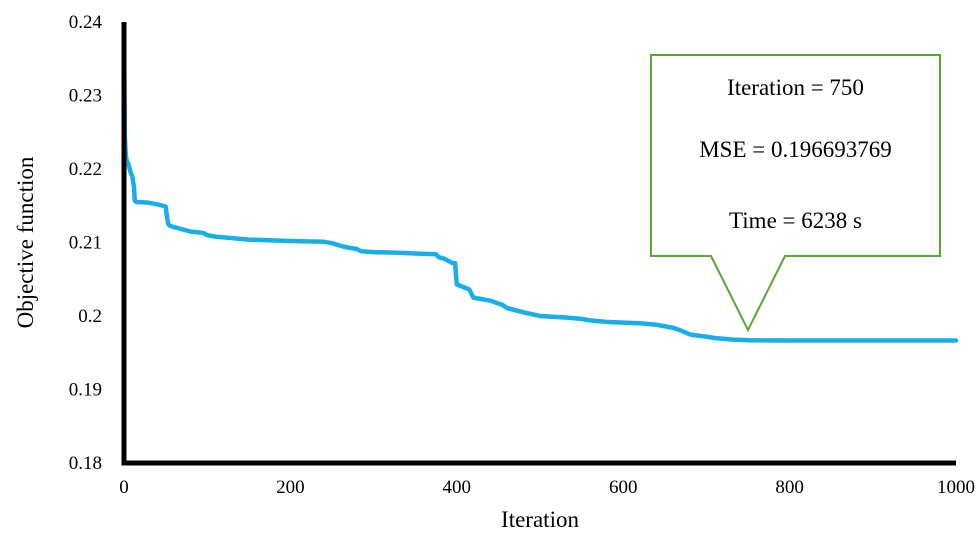 The image size is (980, 539). Describe the element at coordinates (25, 242) in the screenshot. I see `y-axis-label: Objective function` at that location.